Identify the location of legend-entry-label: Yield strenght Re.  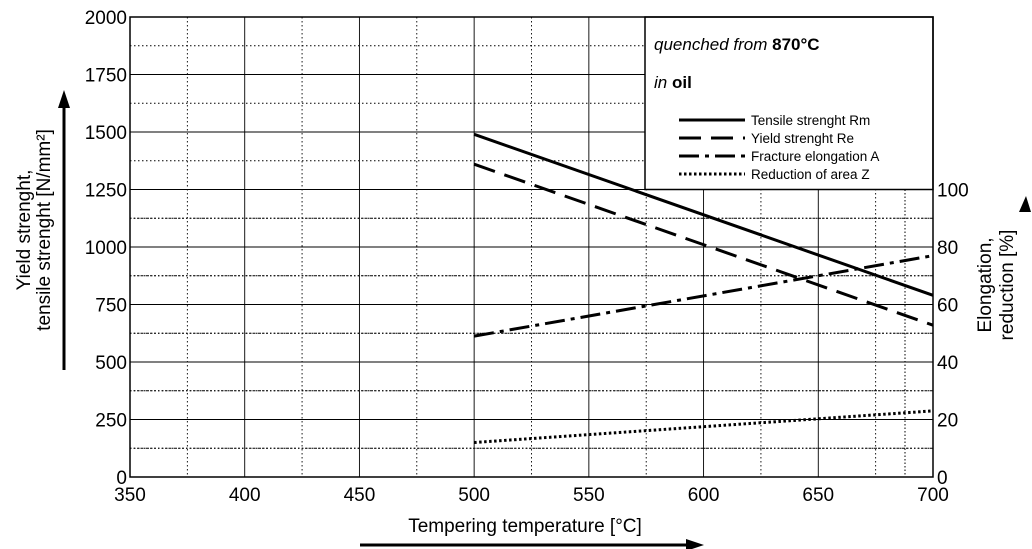
(802, 138).